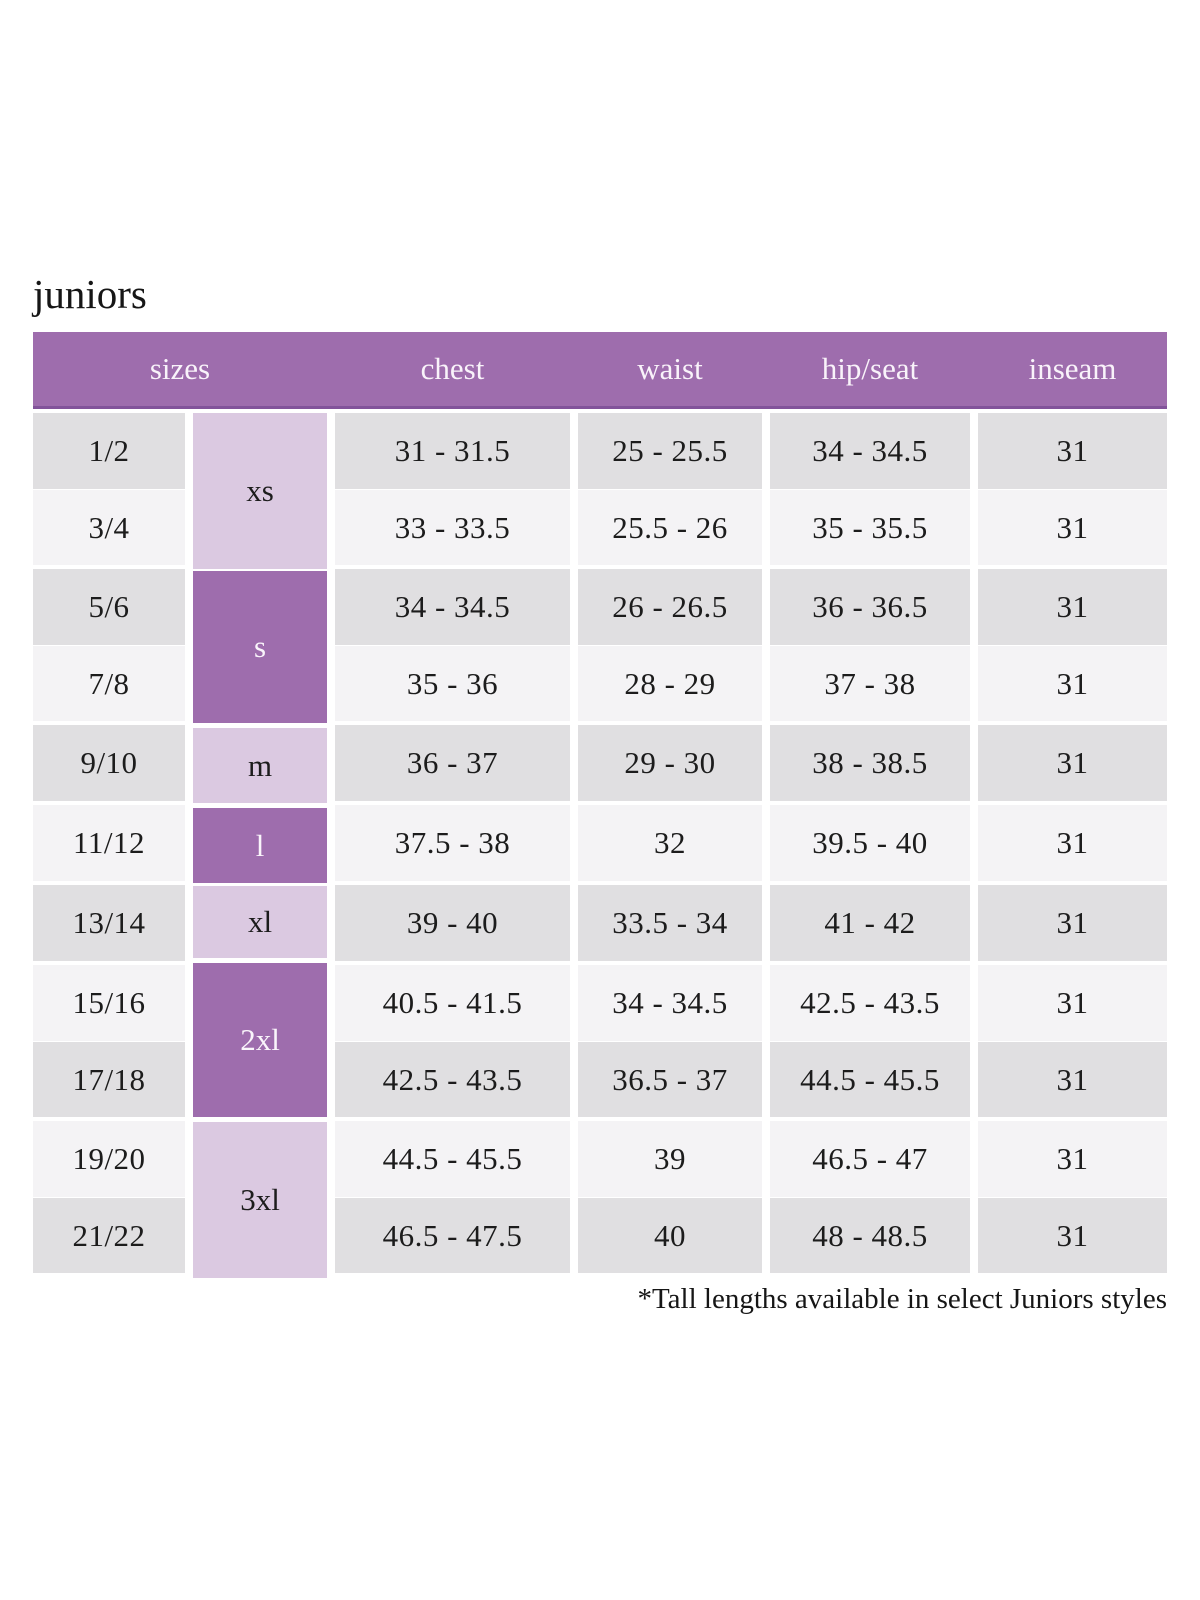 Image resolution: width=1200 pixels, height=1600 pixels. Describe the element at coordinates (109, 1079) in the screenshot. I see `size-cell: 17/18` at that location.